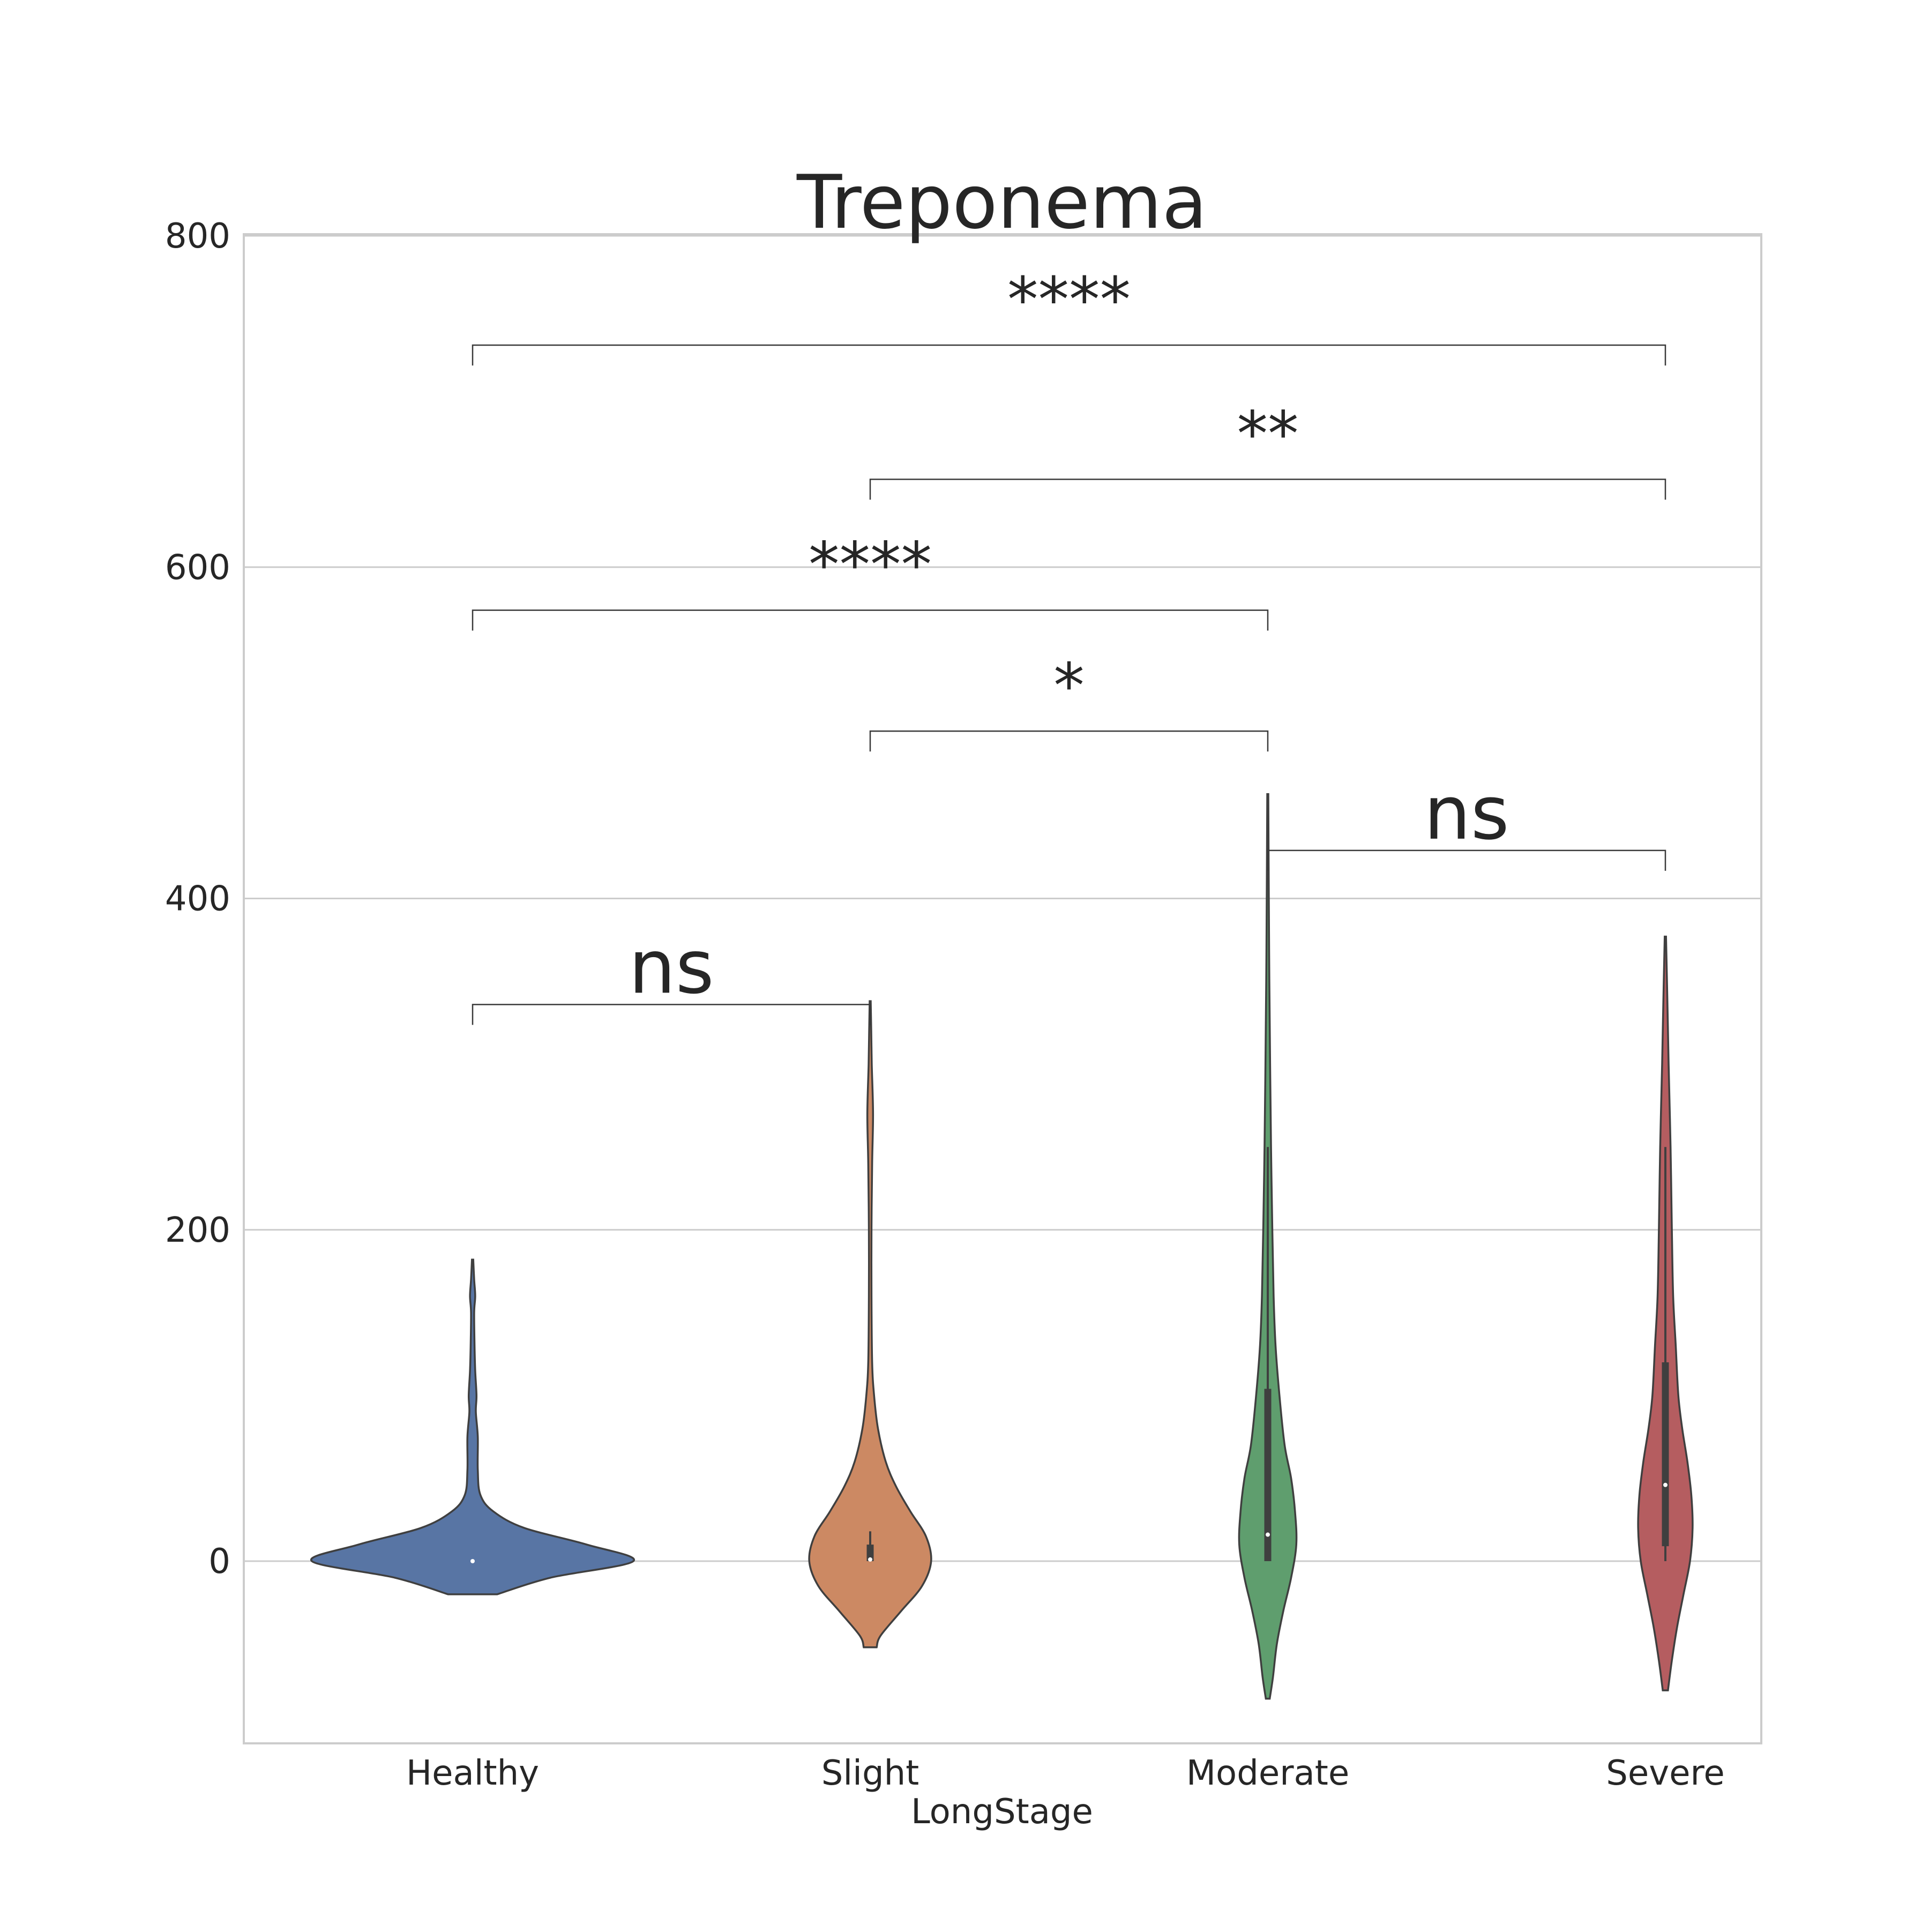 This screenshot has width=1929, height=1932. I want to click on x-tick-label: Slight, so click(870, 1773).